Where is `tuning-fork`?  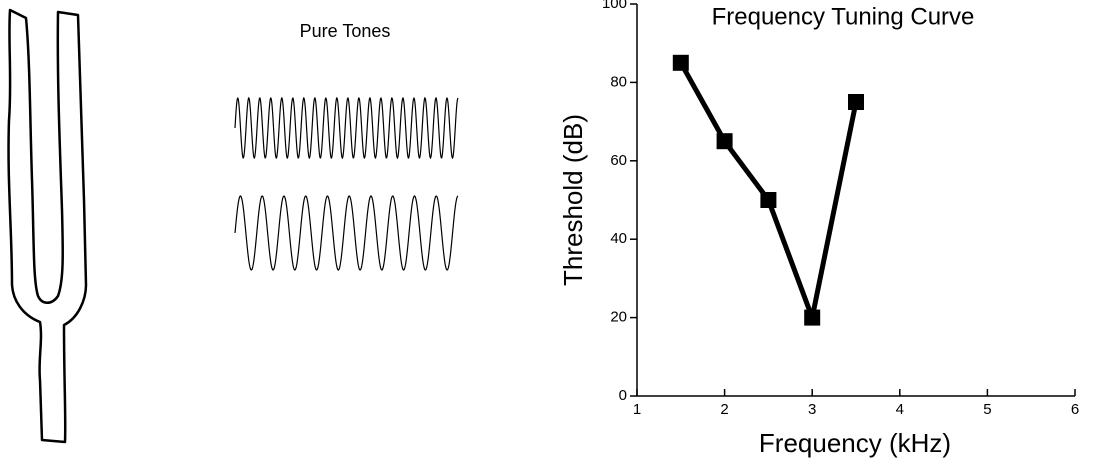
tuning-fork is located at coordinates (47, 226).